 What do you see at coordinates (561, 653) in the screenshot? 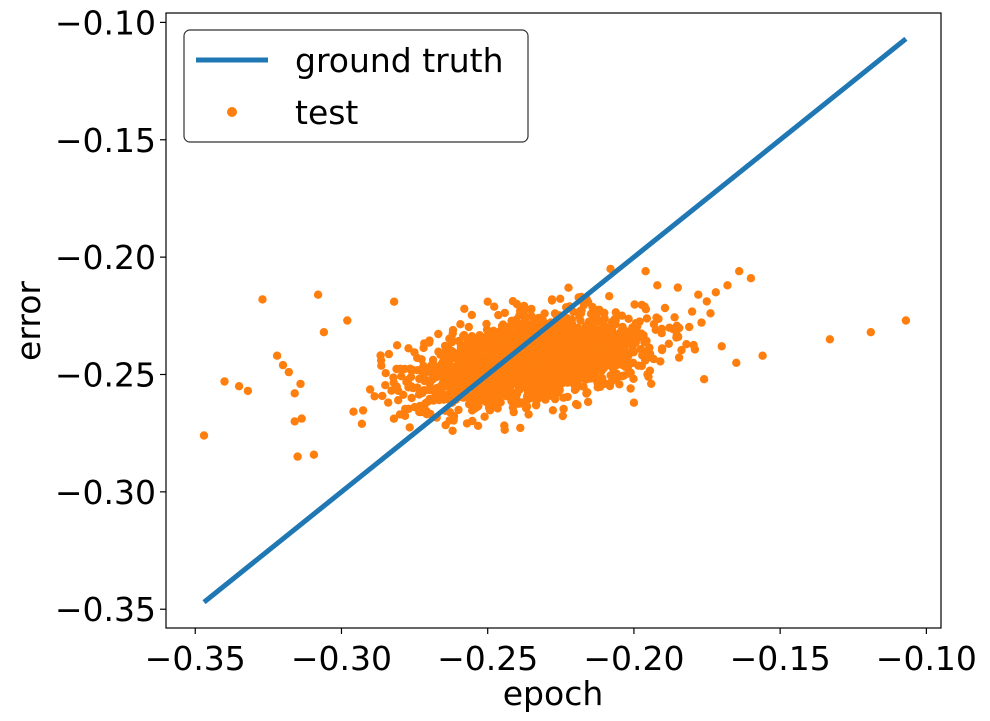
I see `x-axis: −0.35 −0.30 −0.25 −0.20 −0.15 −0.10` at bounding box center [561, 653].